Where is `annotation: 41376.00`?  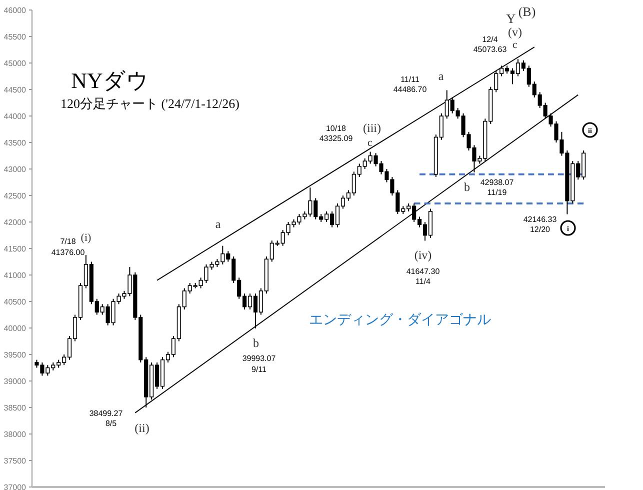 annotation: 41376.00 is located at coordinates (68, 252).